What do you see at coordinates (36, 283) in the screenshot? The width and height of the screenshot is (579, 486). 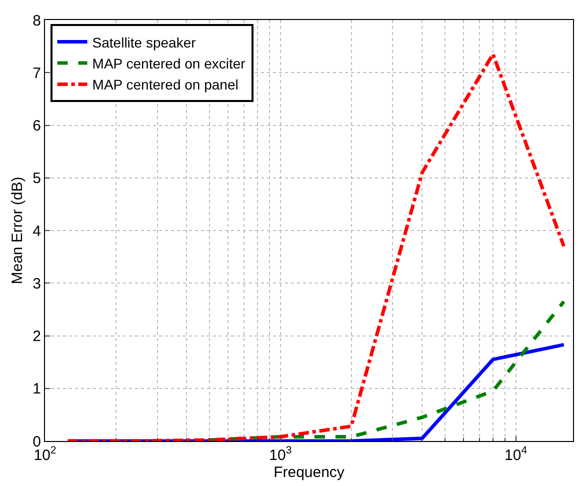 I see `y-tick-label: 3` at bounding box center [36, 283].